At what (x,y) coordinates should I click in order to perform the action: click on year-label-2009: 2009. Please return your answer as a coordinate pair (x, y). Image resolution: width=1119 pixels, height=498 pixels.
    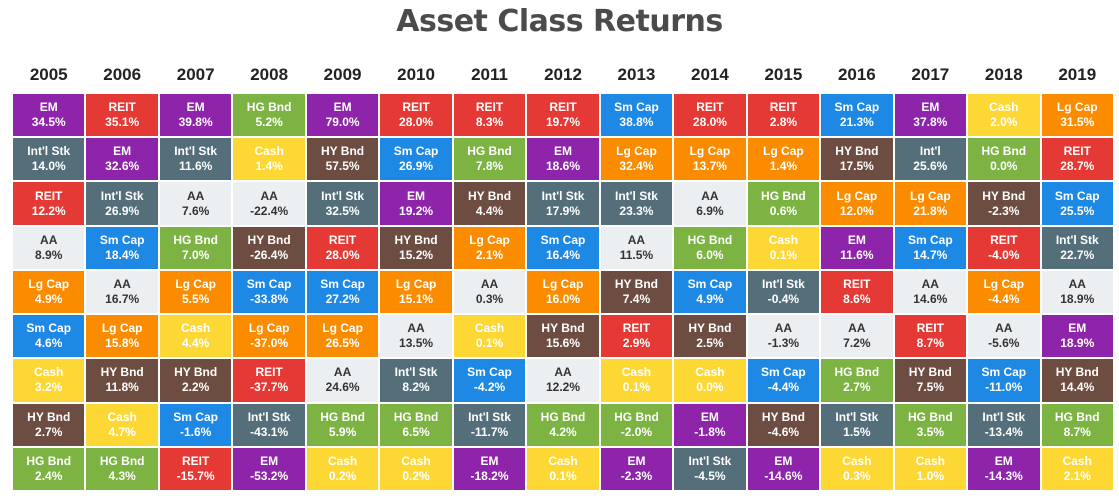
    Looking at the image, I should click on (342, 74).